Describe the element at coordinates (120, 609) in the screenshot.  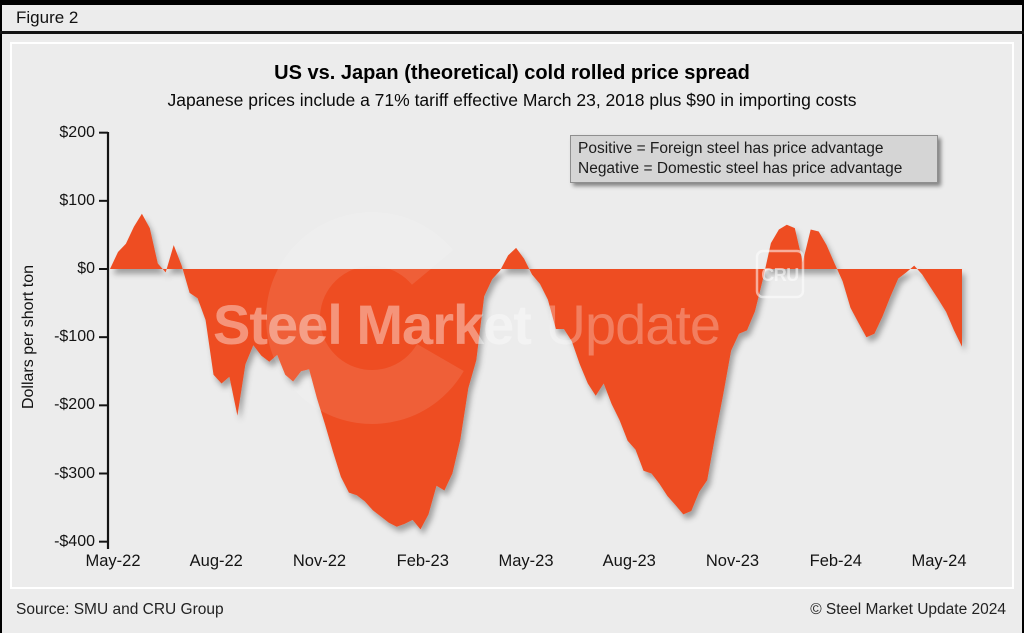
I see `source-note: Source: SMU and CRU Group` at that location.